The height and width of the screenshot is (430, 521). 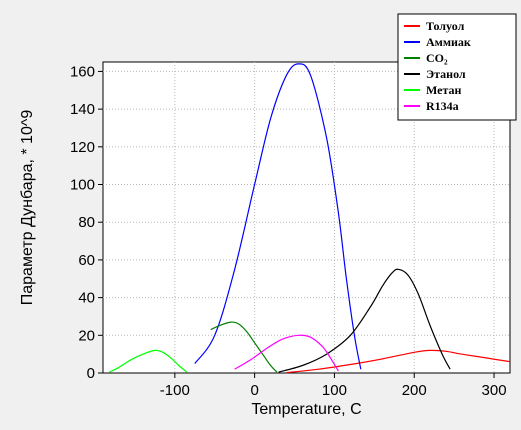 I want to click on legend-label: Аммиак, so click(x=448, y=42).